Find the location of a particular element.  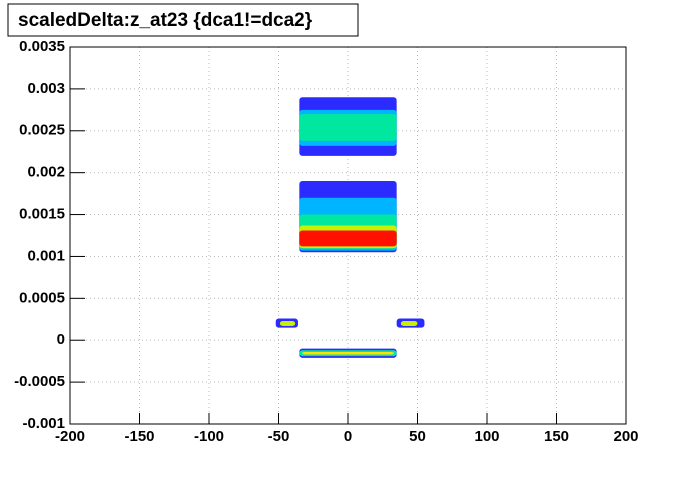

x-tick-label: -50 is located at coordinates (279, 436).